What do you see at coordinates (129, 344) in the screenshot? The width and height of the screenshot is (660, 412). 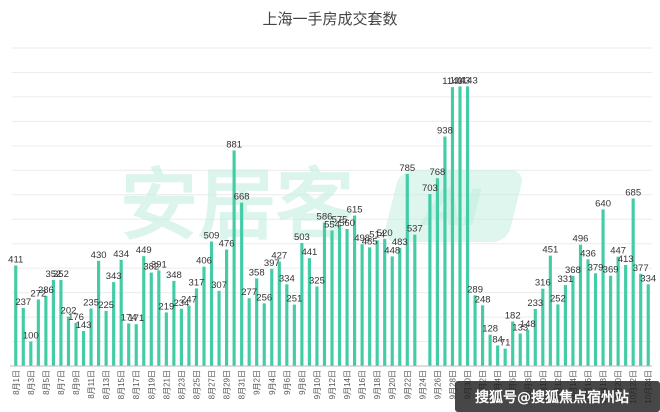 I see `bar-8月16日` at bounding box center [129, 344].